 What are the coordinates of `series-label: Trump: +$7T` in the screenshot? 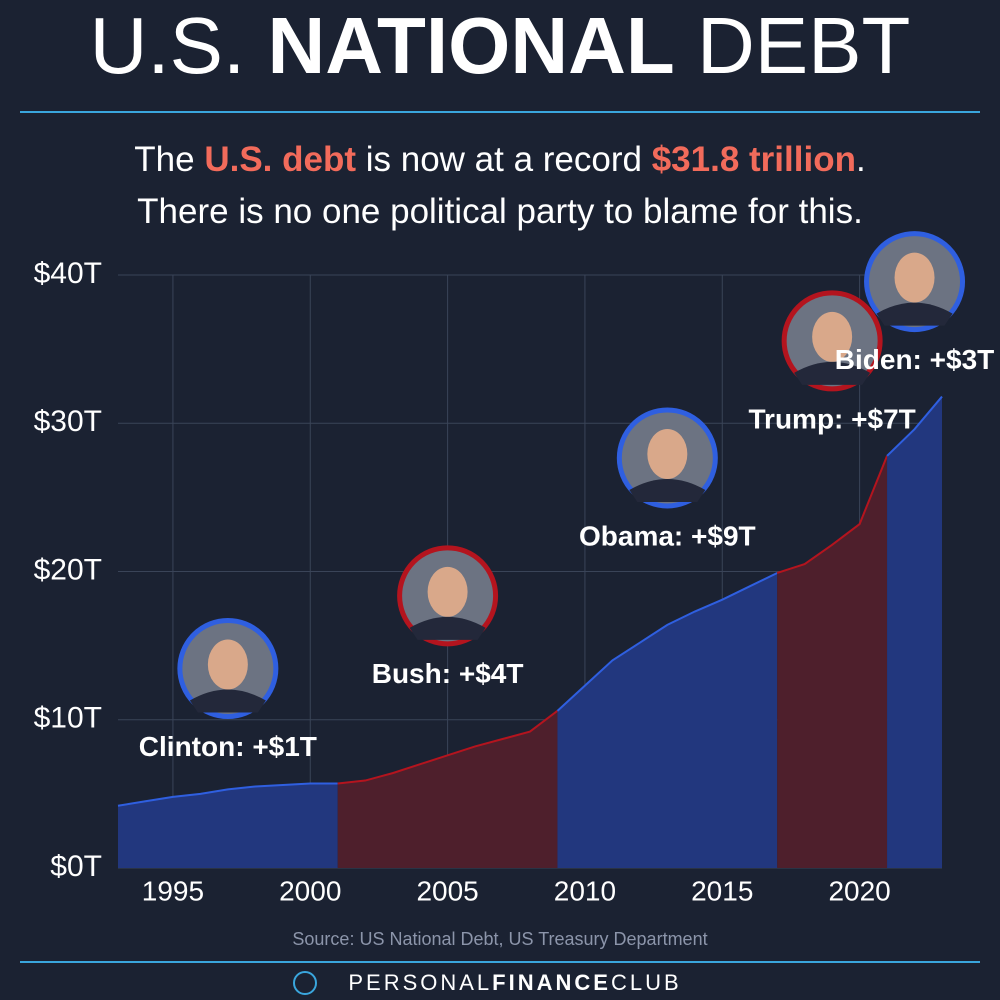 It's located at (832, 418).